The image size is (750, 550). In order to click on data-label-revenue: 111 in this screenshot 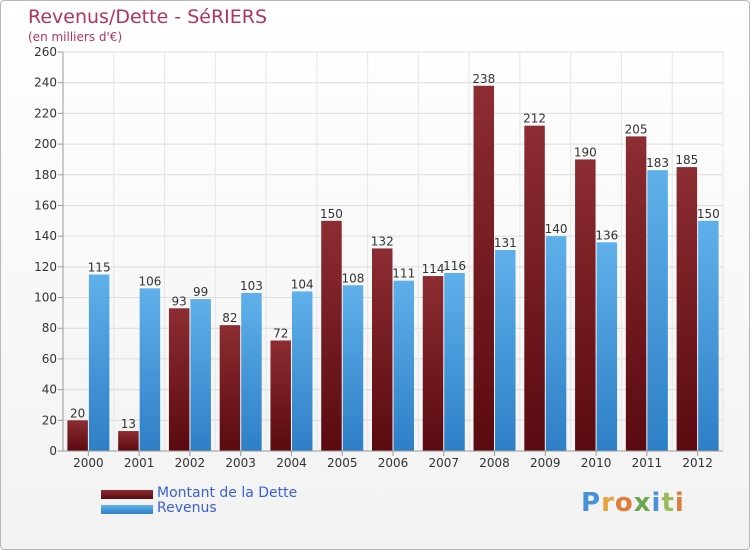, I will do `click(403, 274)`.